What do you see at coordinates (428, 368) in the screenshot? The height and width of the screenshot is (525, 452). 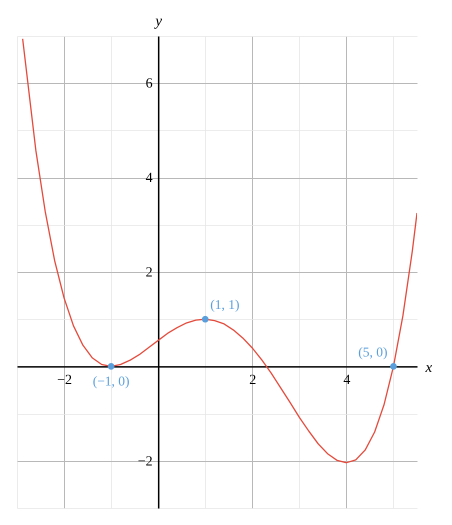 I see `x-axis-title: x` at bounding box center [428, 368].